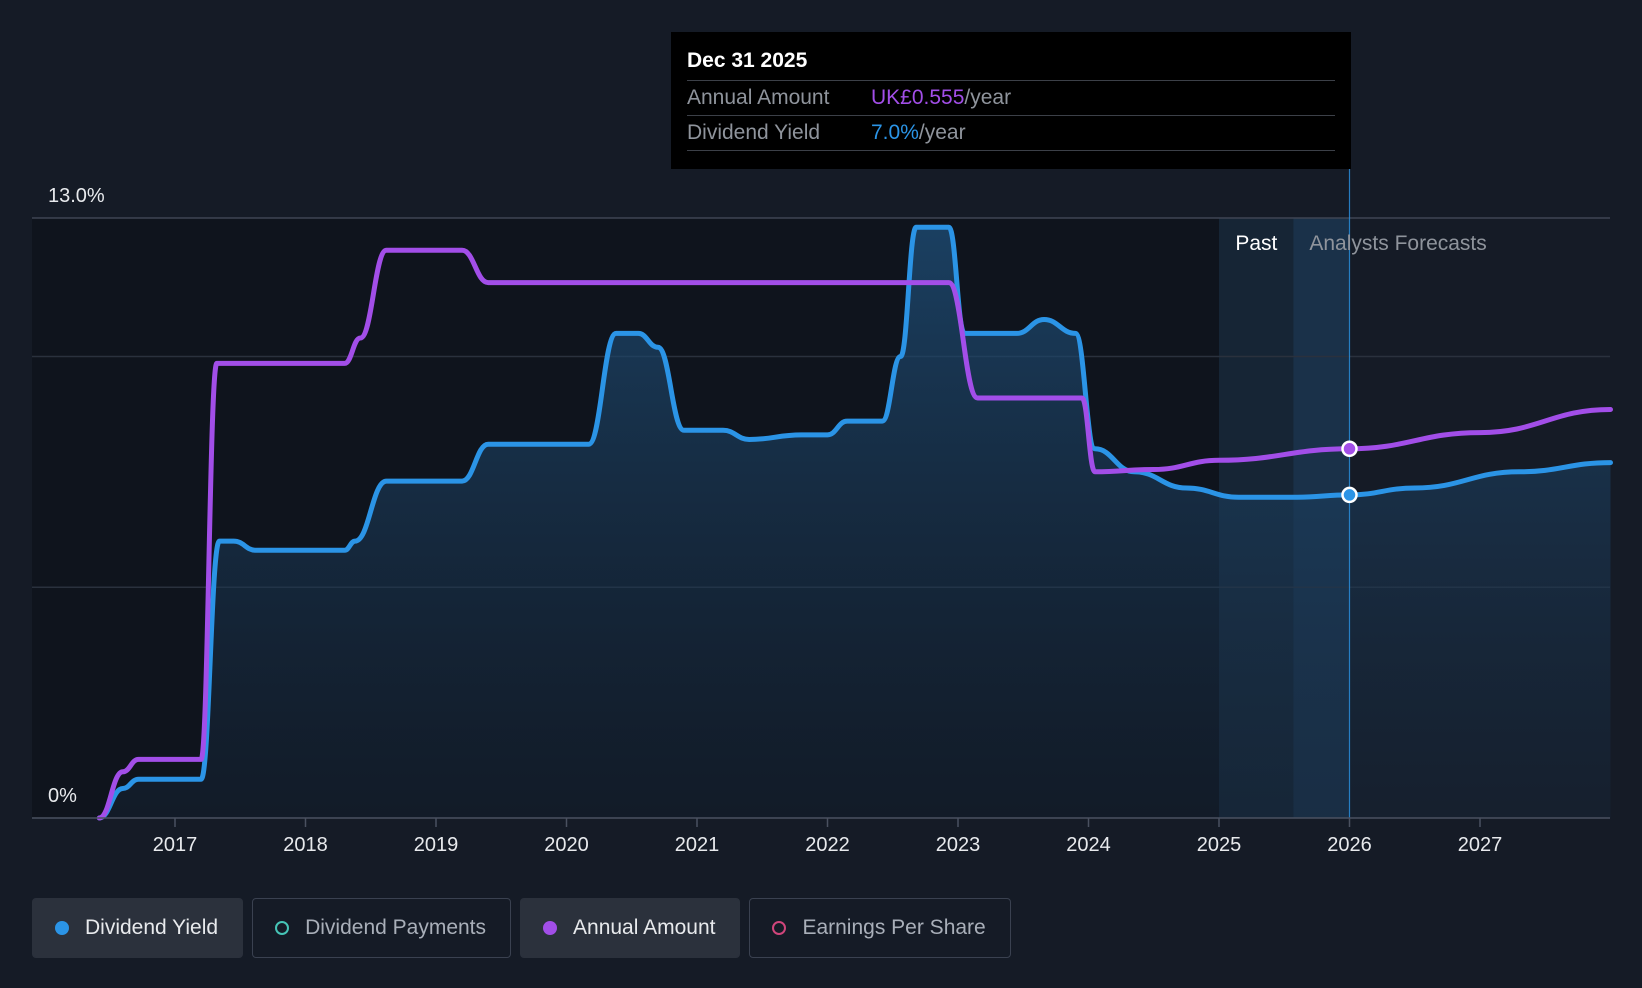  What do you see at coordinates (827, 845) in the screenshot?
I see `x-tick-label: 2022` at bounding box center [827, 845].